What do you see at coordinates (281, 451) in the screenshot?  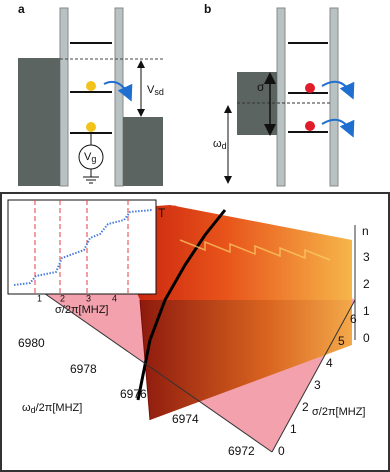 I see `sigma-tick-label: 0` at bounding box center [281, 451].